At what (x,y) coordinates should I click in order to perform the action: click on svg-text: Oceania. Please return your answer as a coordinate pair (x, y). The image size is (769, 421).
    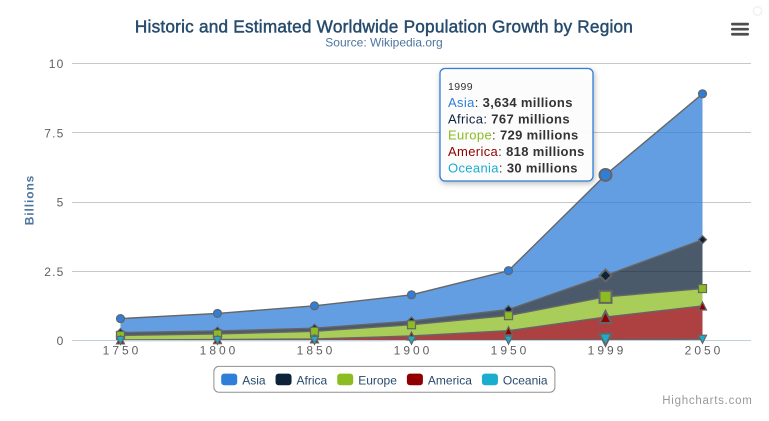
    Looking at the image, I should click on (525, 380).